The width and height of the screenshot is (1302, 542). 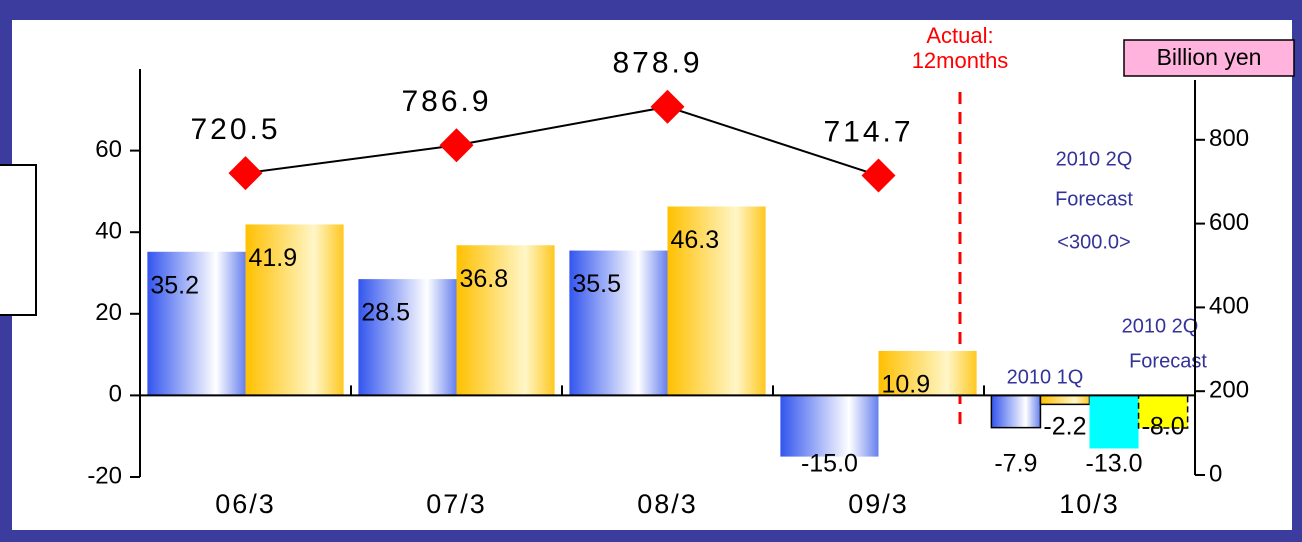 What do you see at coordinates (657, 63) in the screenshot?
I see `line-label: 878.9` at bounding box center [657, 63].